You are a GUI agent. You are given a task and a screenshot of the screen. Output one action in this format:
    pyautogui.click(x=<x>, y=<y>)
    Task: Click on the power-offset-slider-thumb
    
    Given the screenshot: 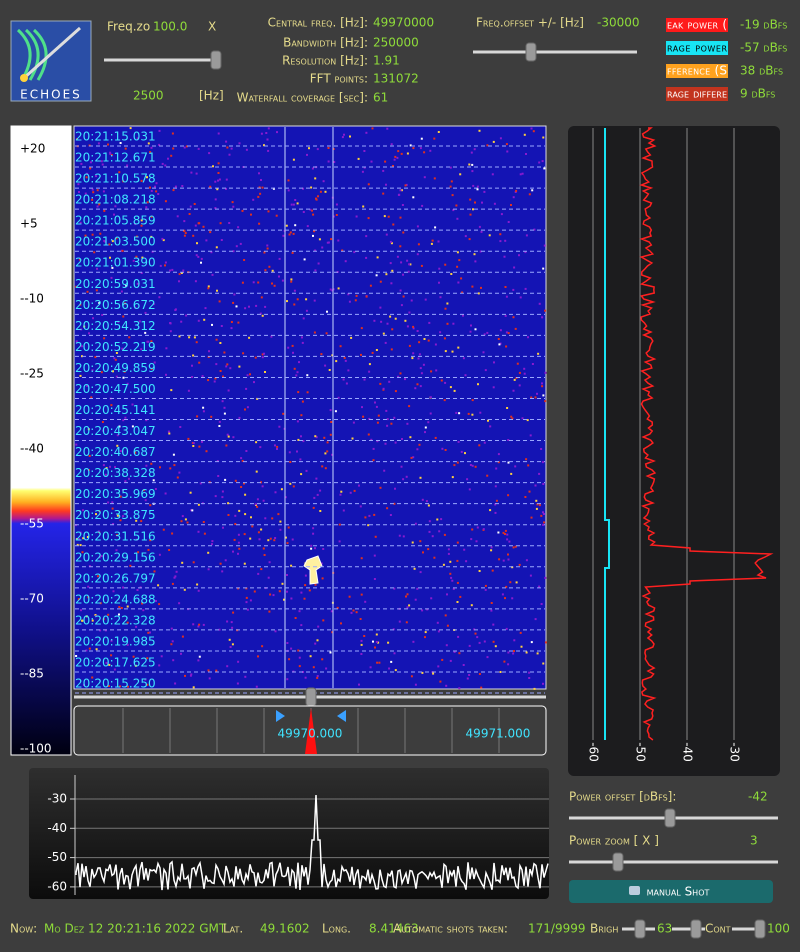 What is the action you would take?
    pyautogui.click(x=670, y=818)
    